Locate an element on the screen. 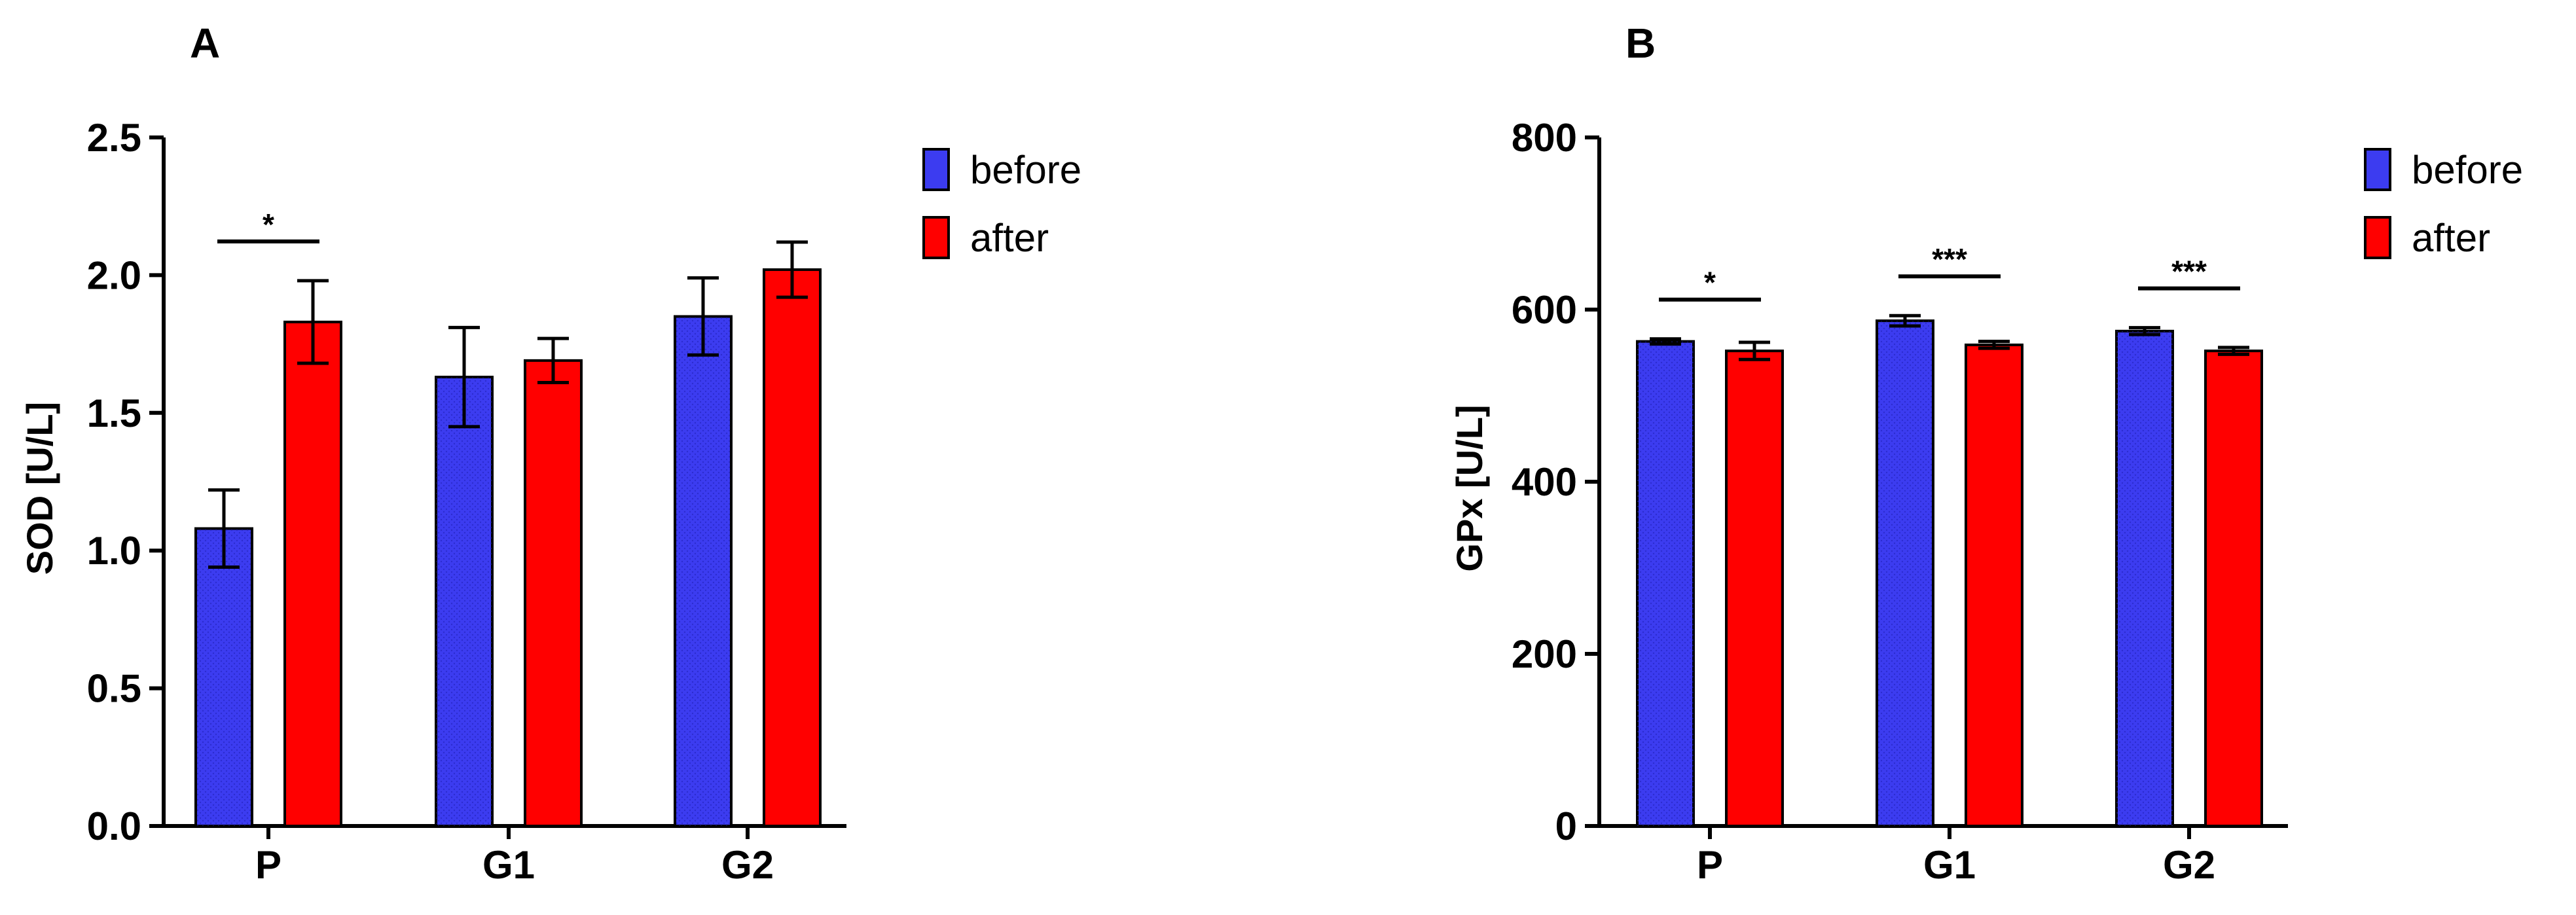  x-tick-label-b-0: P is located at coordinates (1710, 865).